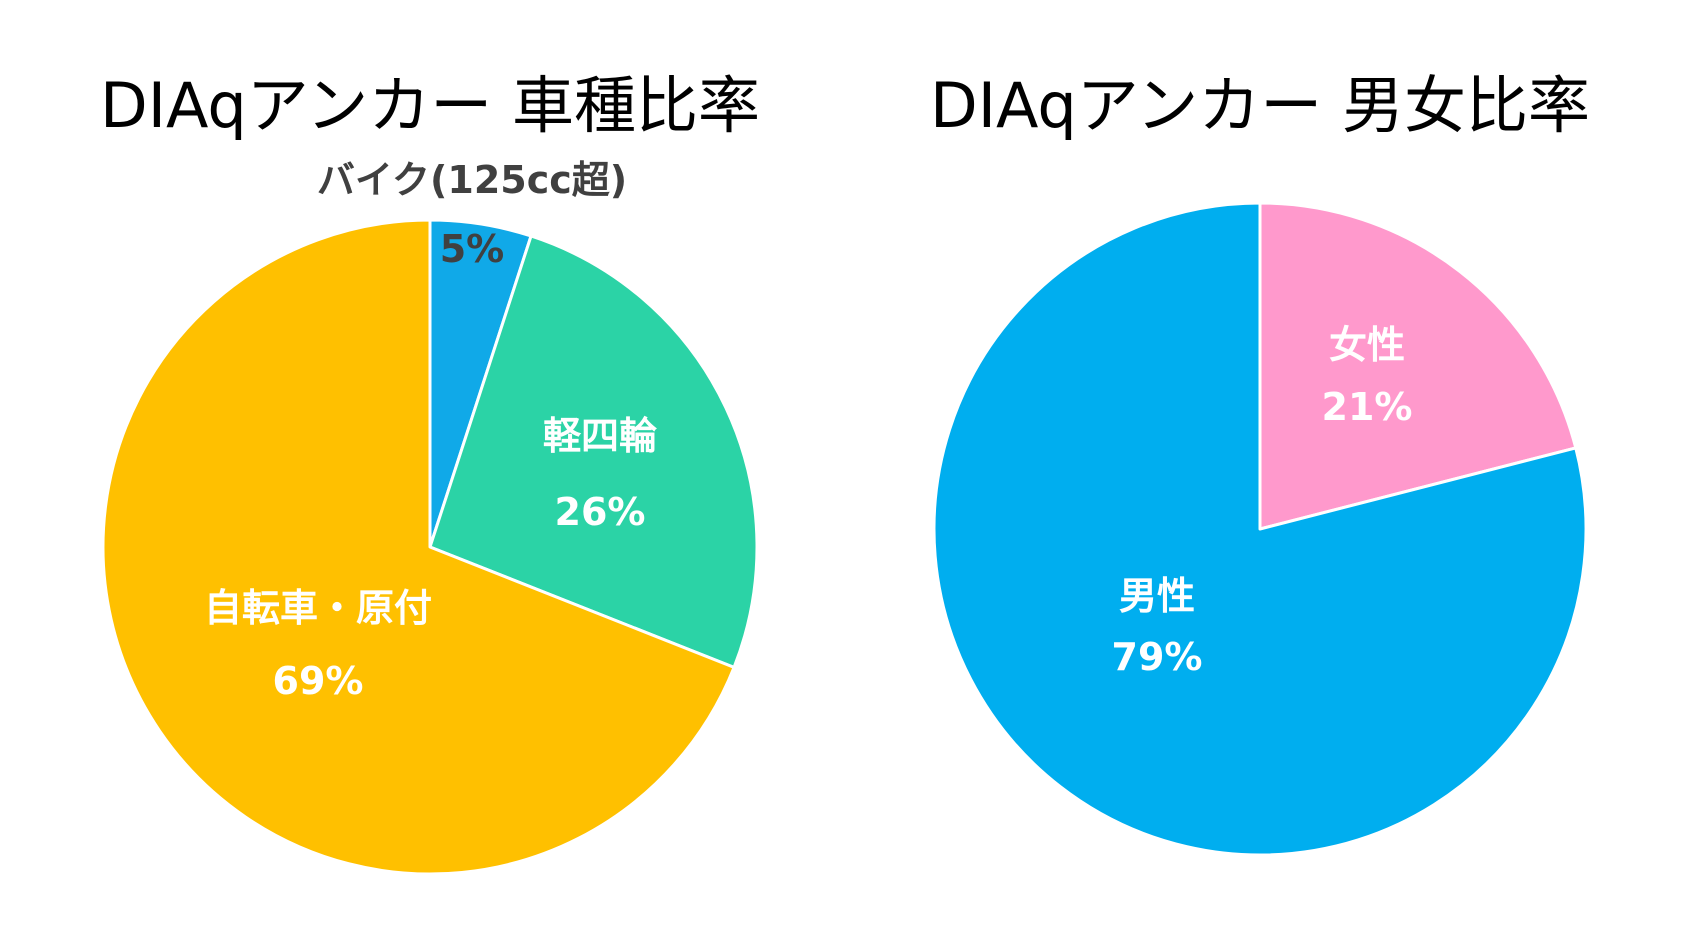 The width and height of the screenshot is (1688, 932). I want to click on slice-category-label: バイク(125cc超), so click(472, 180).